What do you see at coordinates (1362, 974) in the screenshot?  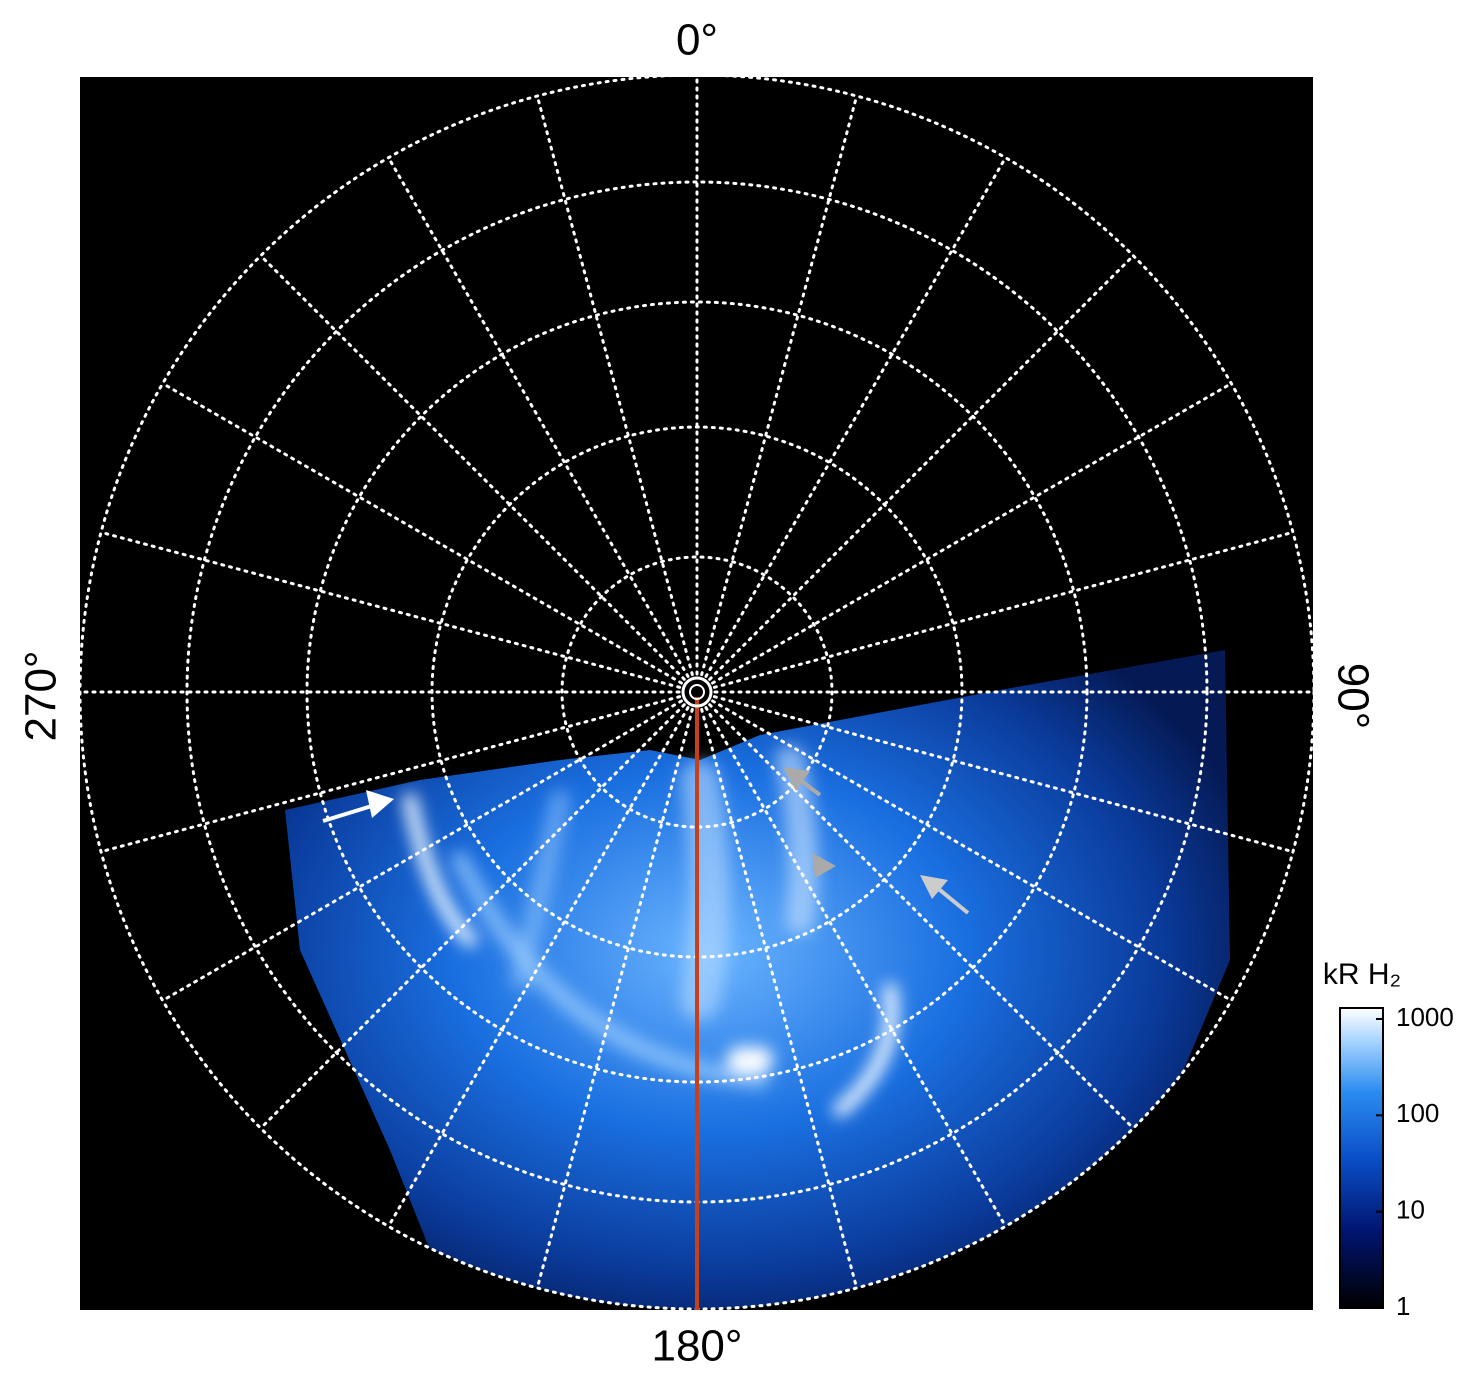 I see `colorbar-title: kR H₂` at bounding box center [1362, 974].